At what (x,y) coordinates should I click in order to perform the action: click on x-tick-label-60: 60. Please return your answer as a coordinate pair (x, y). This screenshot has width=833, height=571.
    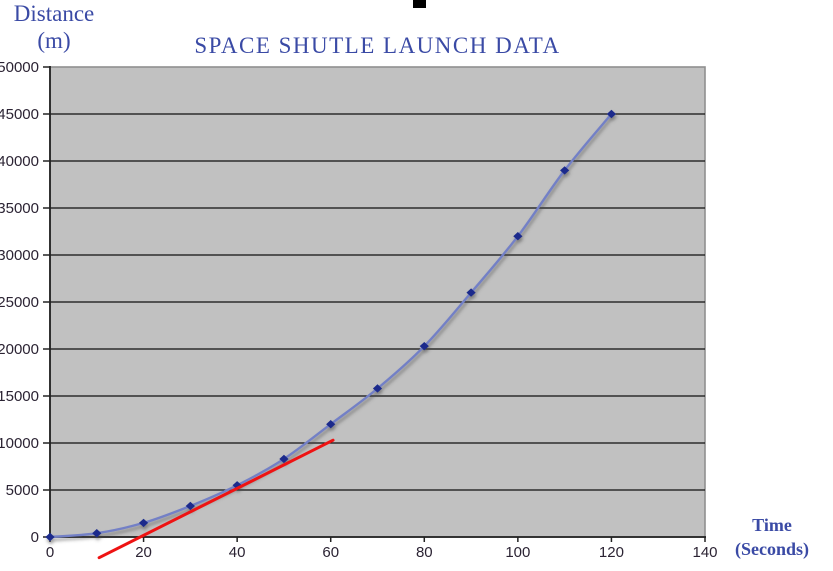
    Looking at the image, I should click on (330, 552).